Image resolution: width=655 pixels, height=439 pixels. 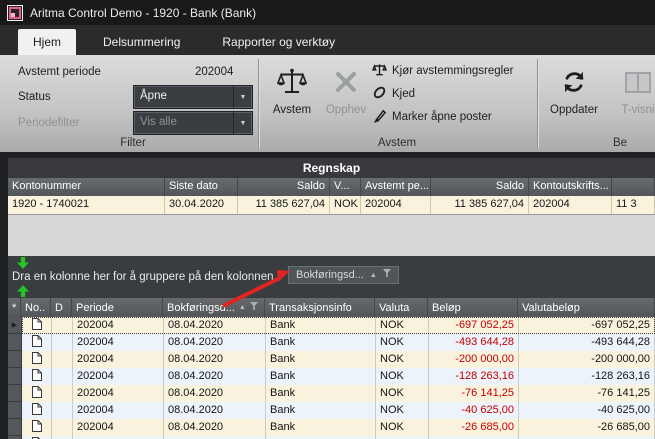 I want to click on column-header-saldo-2: Saldo, so click(x=480, y=187).